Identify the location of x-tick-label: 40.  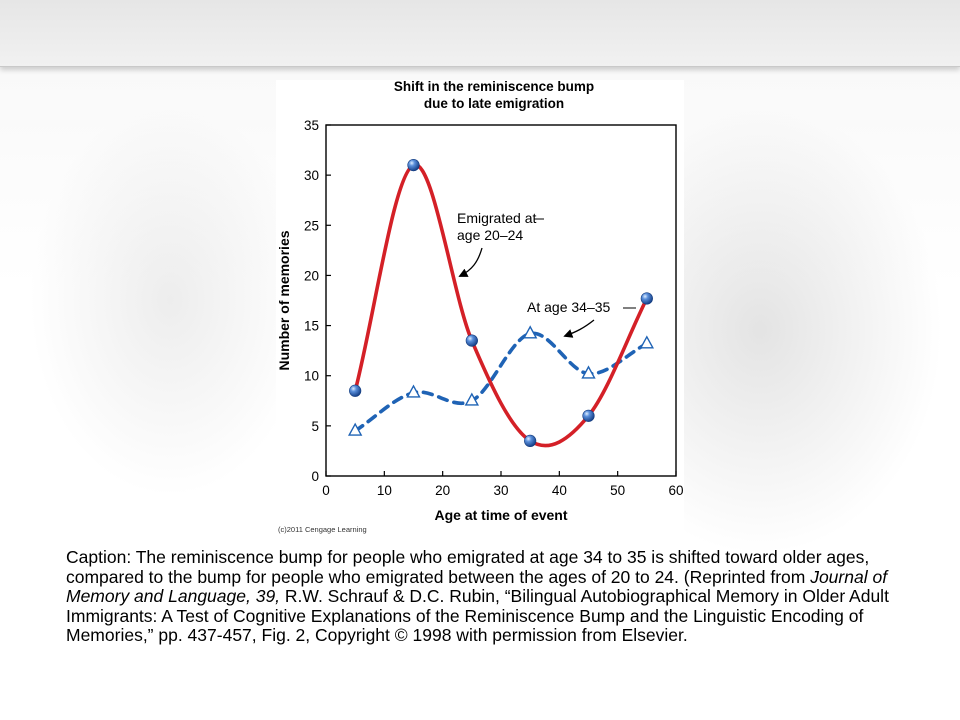
(559, 490).